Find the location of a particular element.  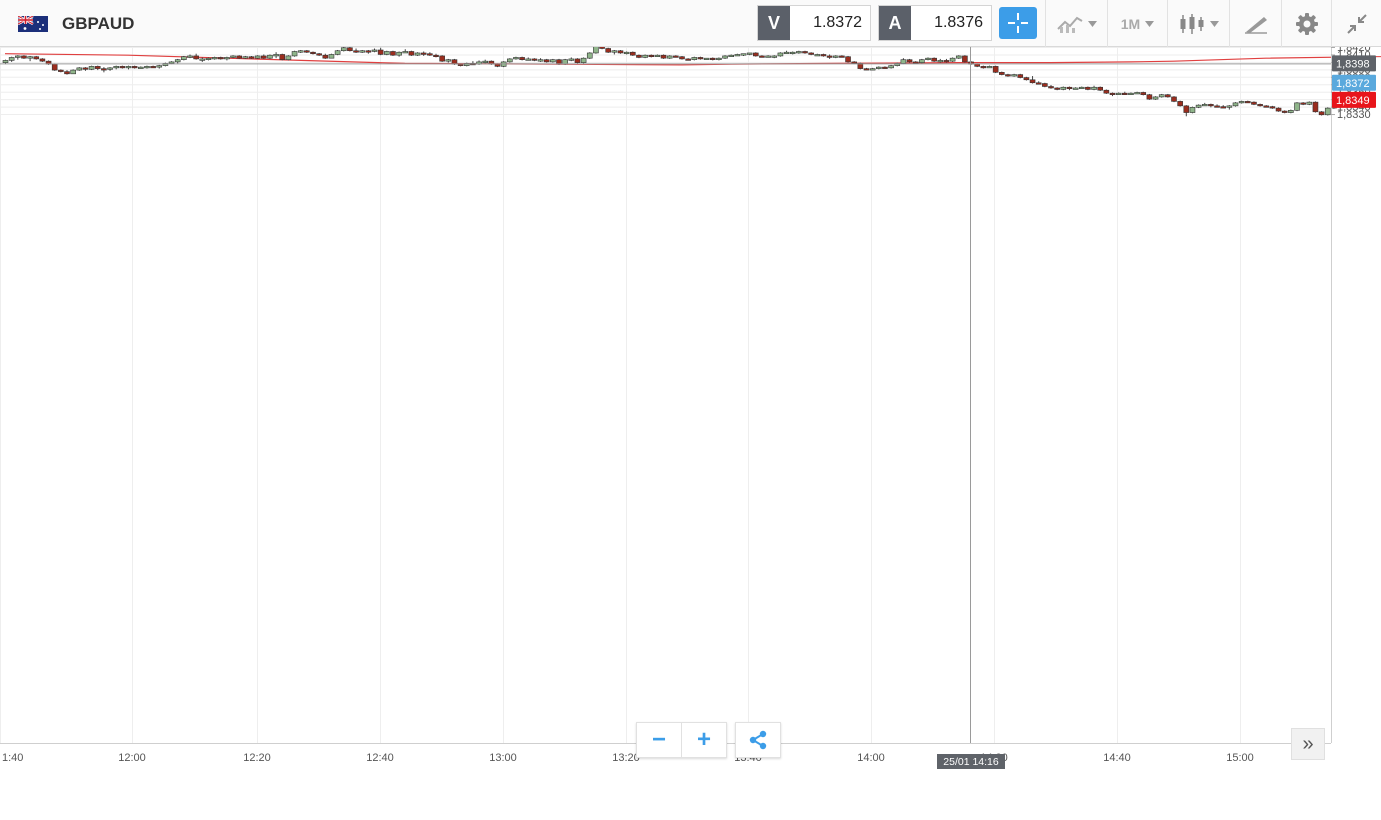

chart-type-dropdown is located at coordinates (1198, 23).